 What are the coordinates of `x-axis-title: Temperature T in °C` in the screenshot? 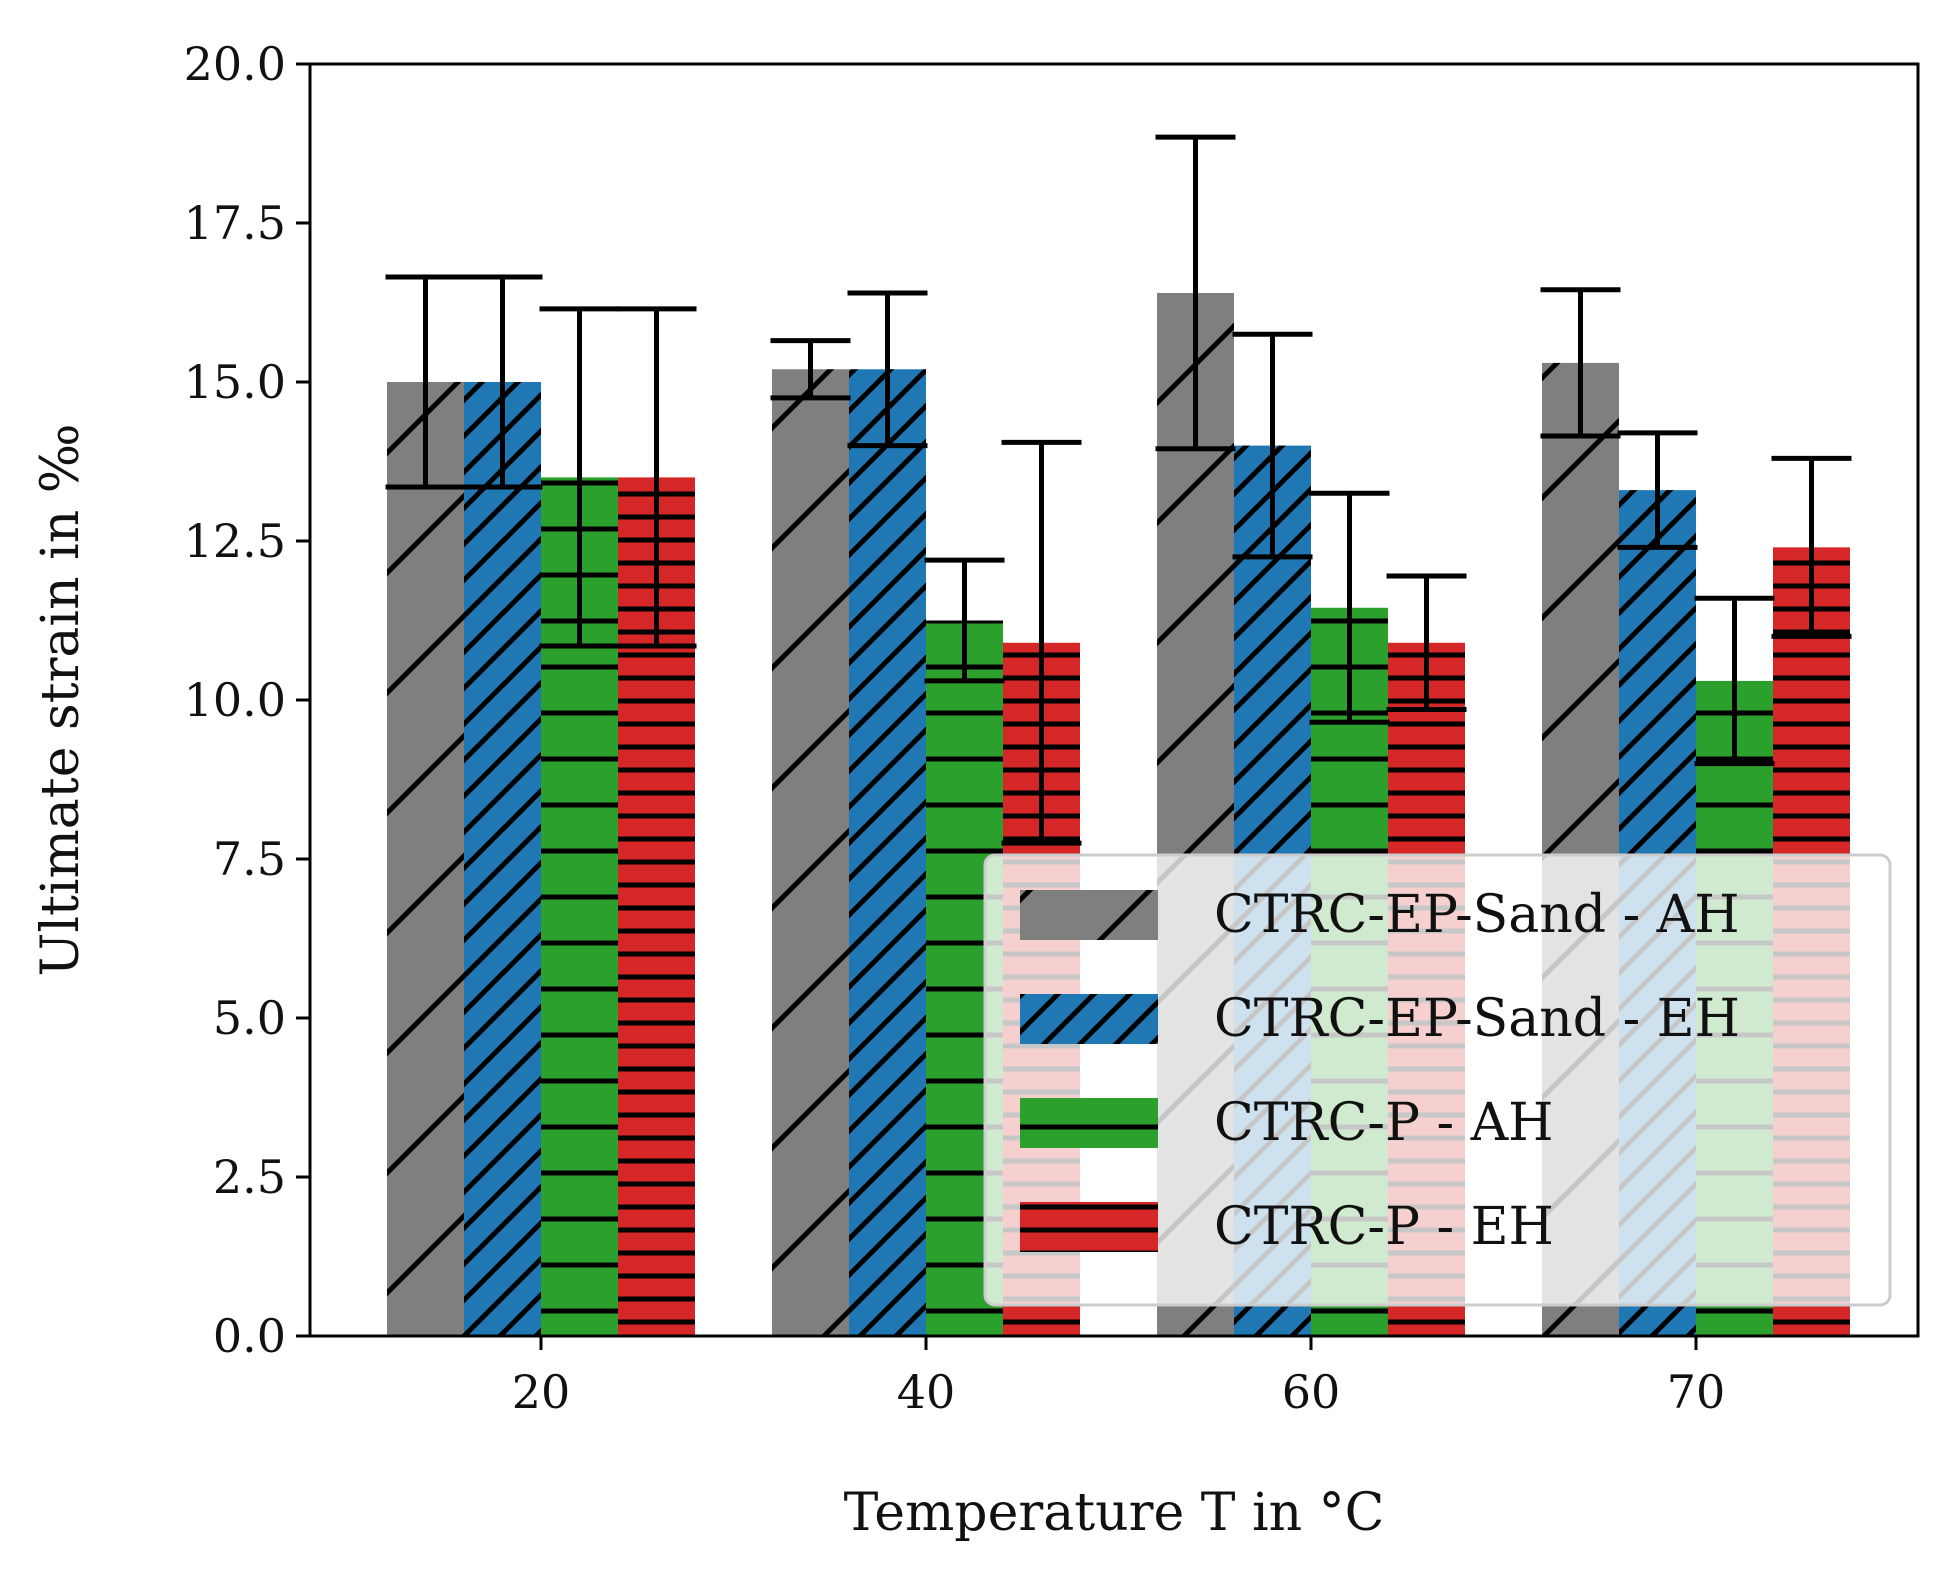 It's located at (1114, 1513).